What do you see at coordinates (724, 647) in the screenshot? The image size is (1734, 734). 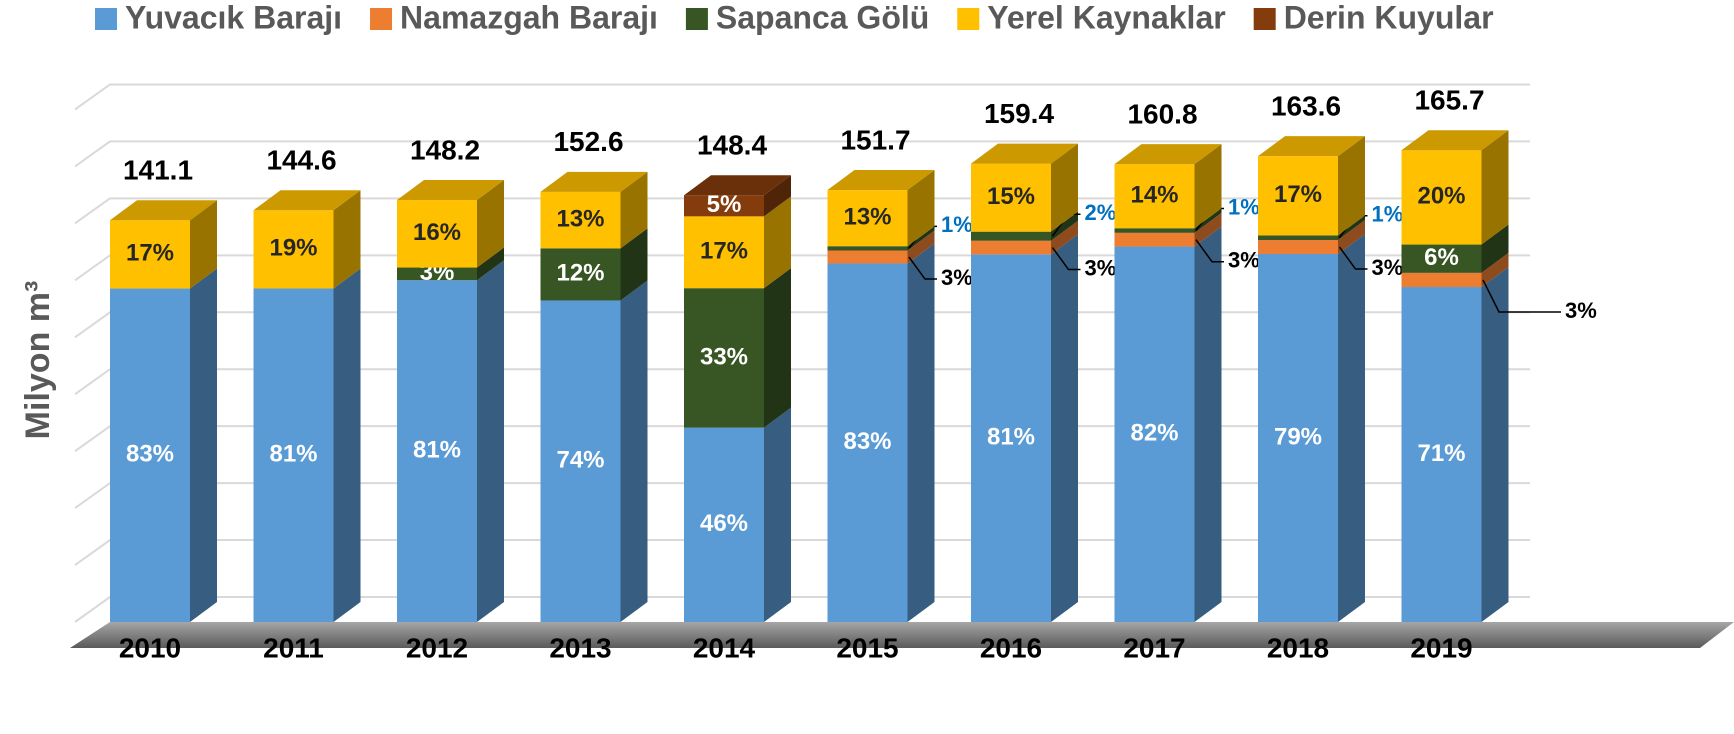 I see `x-tick-label: 2014` at bounding box center [724, 647].